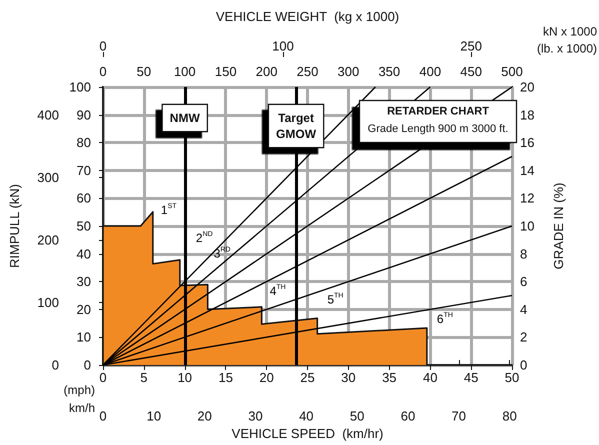  I want to click on y2-tick-label: 4, so click(524, 309).